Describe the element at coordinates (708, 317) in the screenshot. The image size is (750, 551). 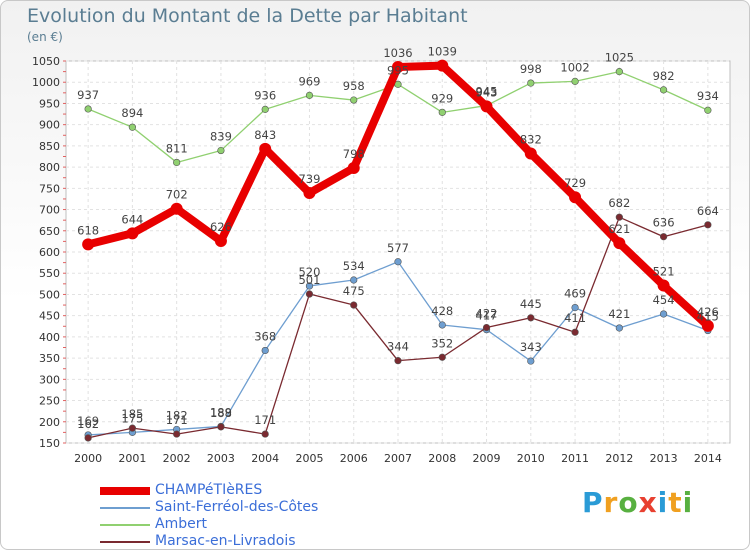
I see `data-label: 415` at that location.